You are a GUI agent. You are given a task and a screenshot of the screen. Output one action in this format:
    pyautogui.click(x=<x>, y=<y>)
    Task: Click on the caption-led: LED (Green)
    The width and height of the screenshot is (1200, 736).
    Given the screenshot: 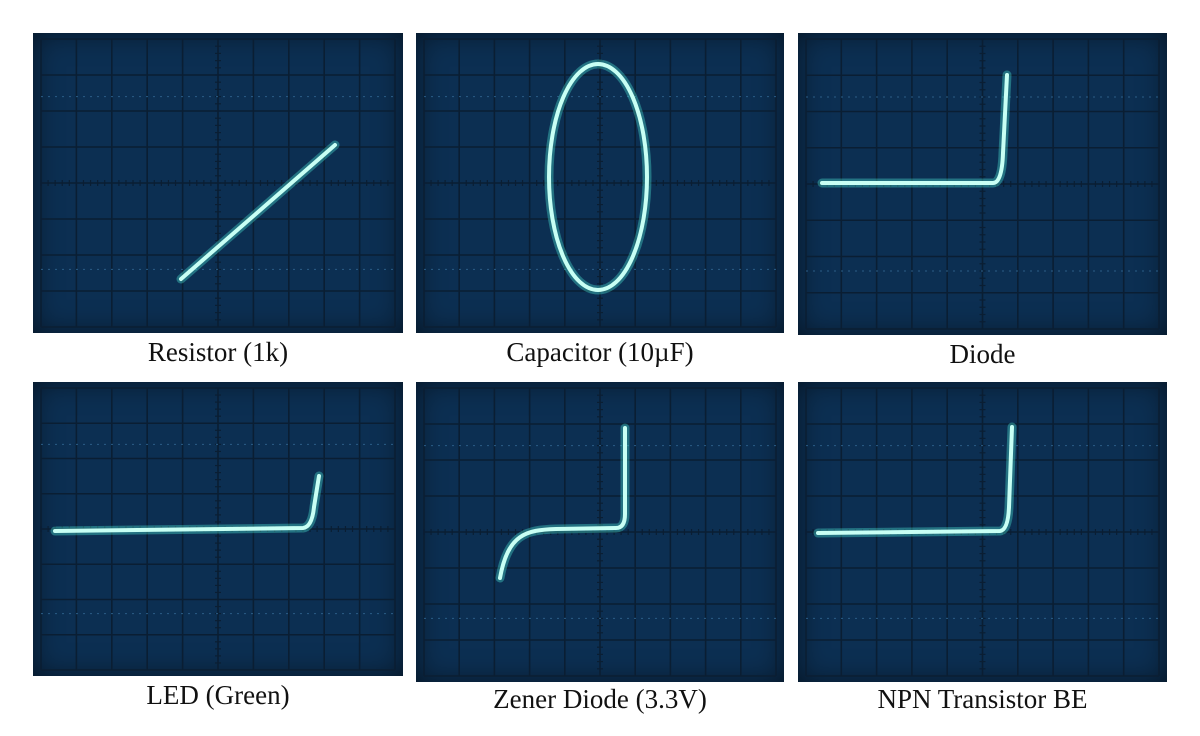 What is the action you would take?
    pyautogui.click(x=218, y=695)
    